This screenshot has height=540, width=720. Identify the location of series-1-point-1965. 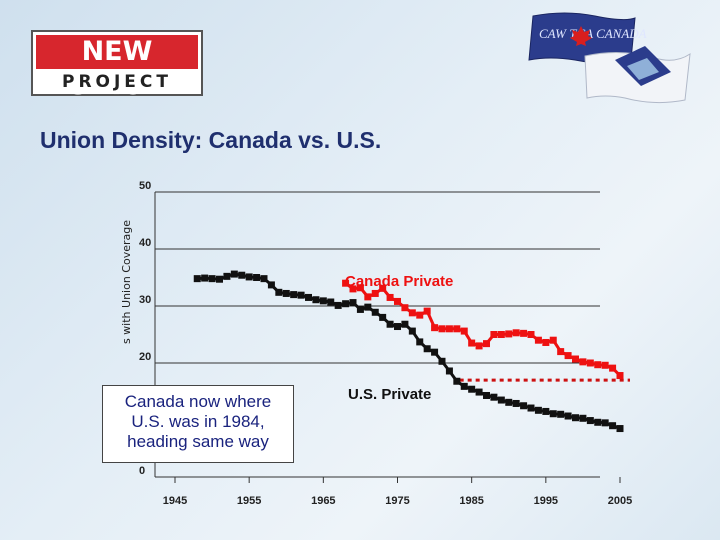
(323, 301).